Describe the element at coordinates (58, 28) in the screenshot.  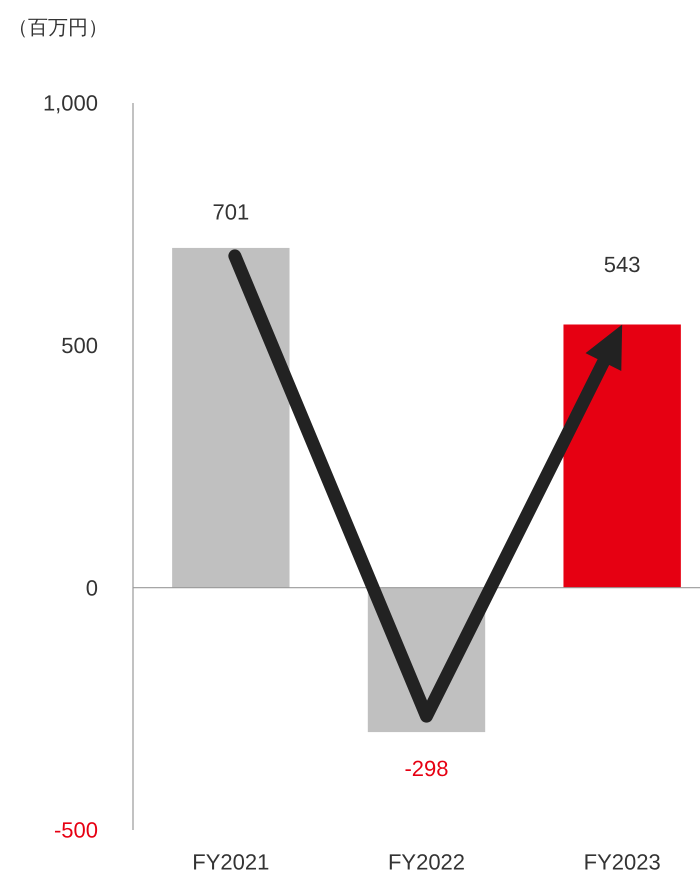
I see `y-axis-title: （百万円）` at that location.